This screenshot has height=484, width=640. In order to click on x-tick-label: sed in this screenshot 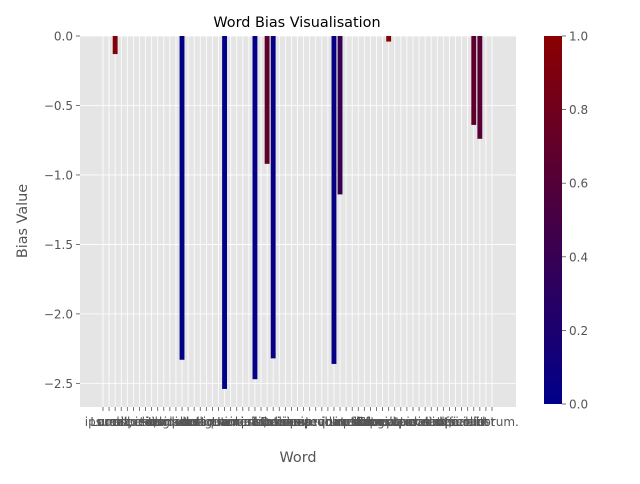, I will do `click(151, 422)`.